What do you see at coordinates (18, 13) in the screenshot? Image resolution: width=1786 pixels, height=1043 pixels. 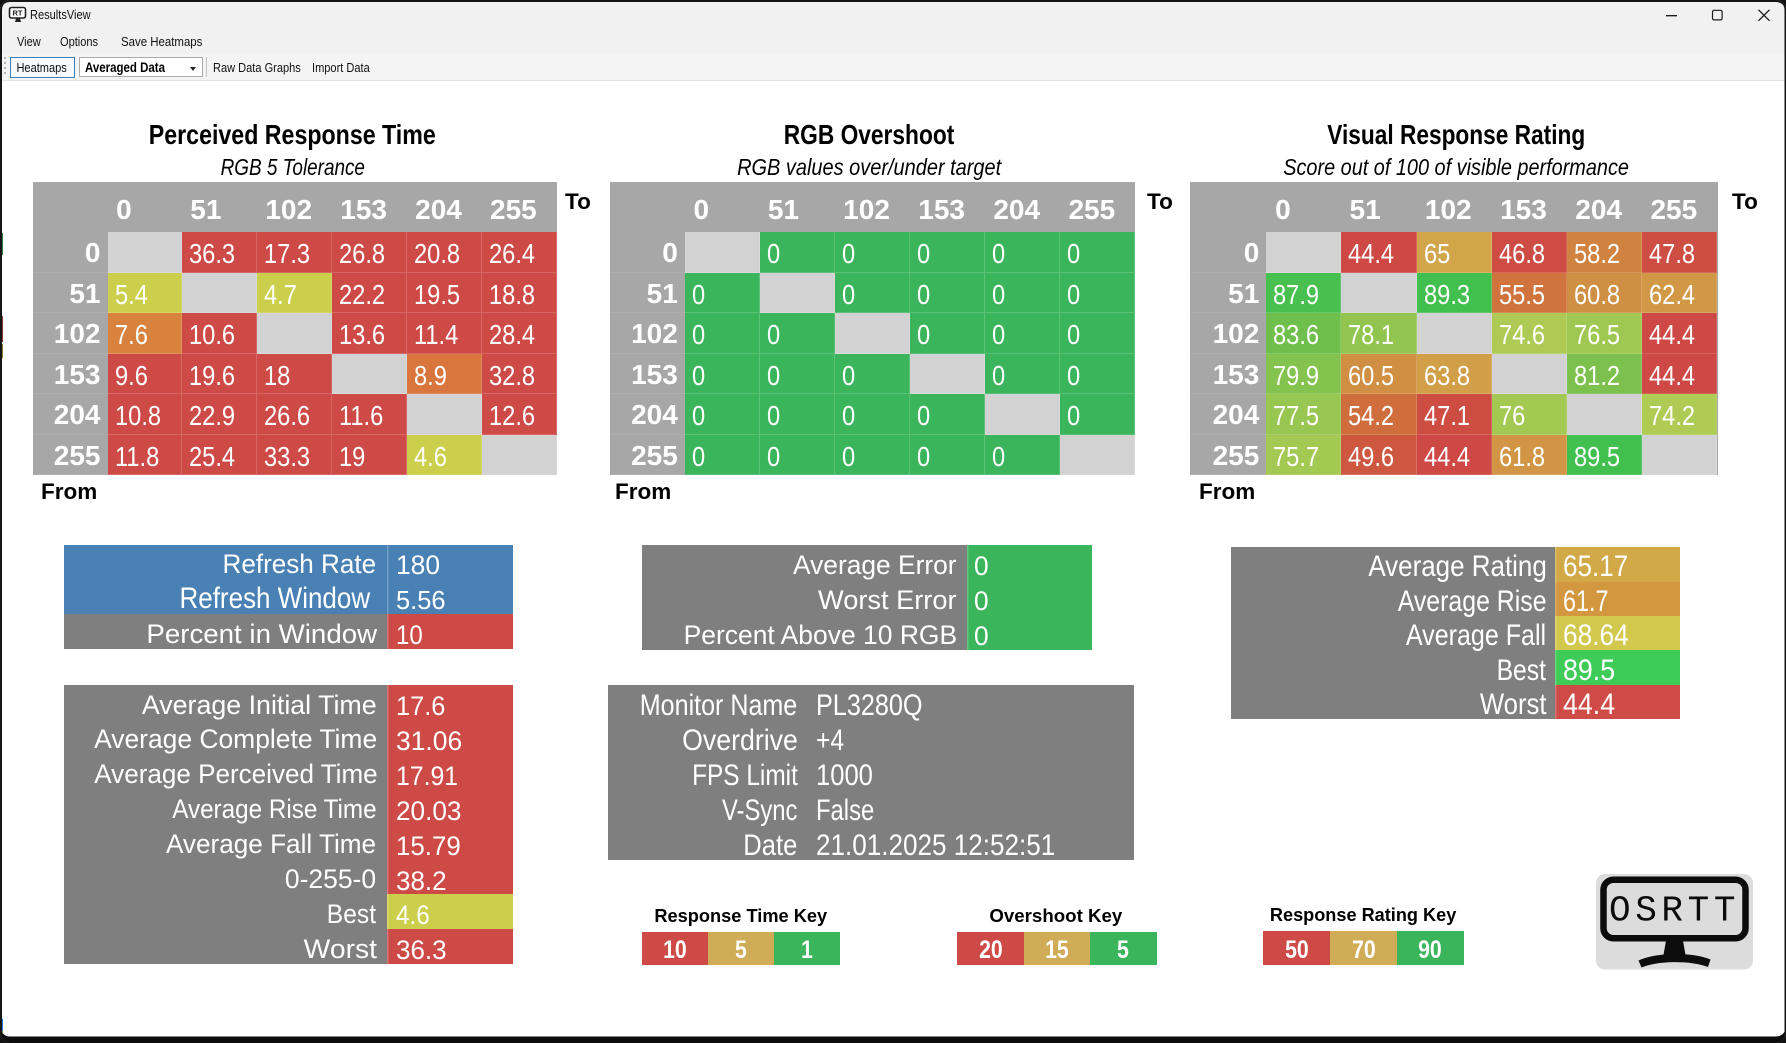 I see `svg-text: RT` at bounding box center [18, 13].